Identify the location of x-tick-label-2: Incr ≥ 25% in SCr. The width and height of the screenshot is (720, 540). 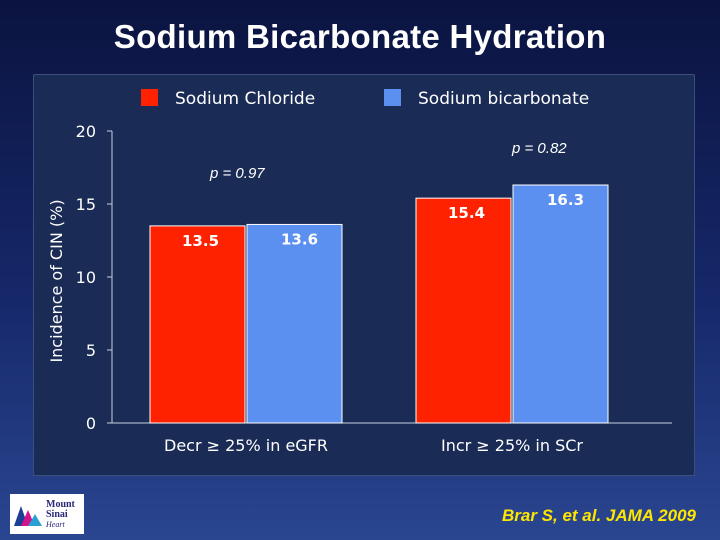
(512, 445).